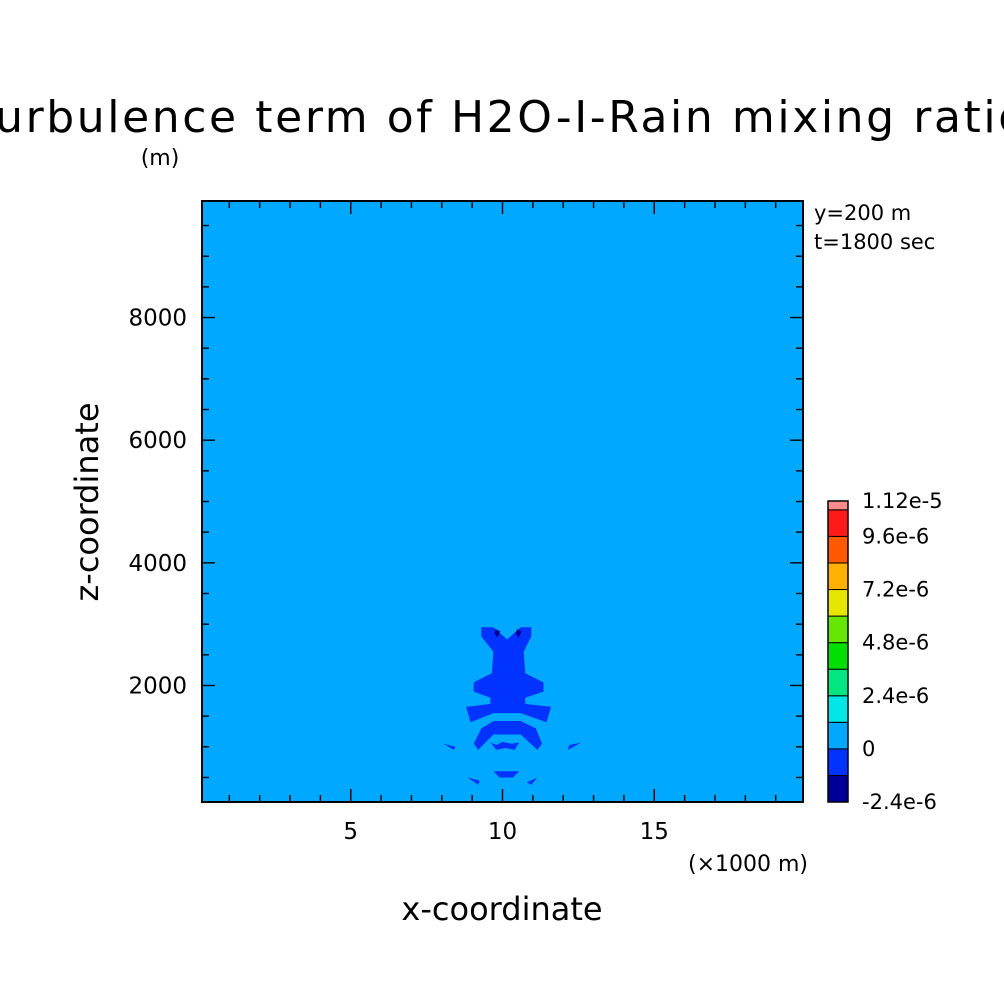 The image size is (1004, 1004). What do you see at coordinates (895, 536) in the screenshot?
I see `colorbar-label: 9.6e-6` at bounding box center [895, 536].